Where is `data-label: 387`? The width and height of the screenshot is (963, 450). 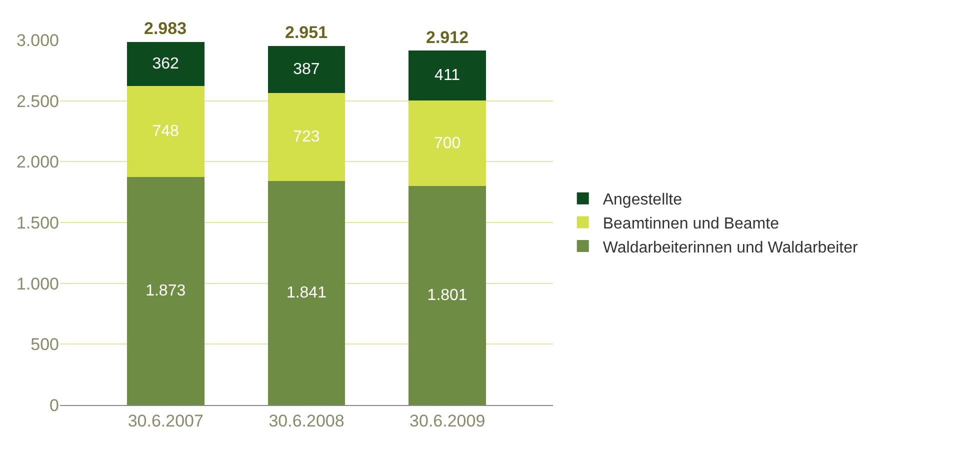
data-label: 387 is located at coordinates (306, 69).